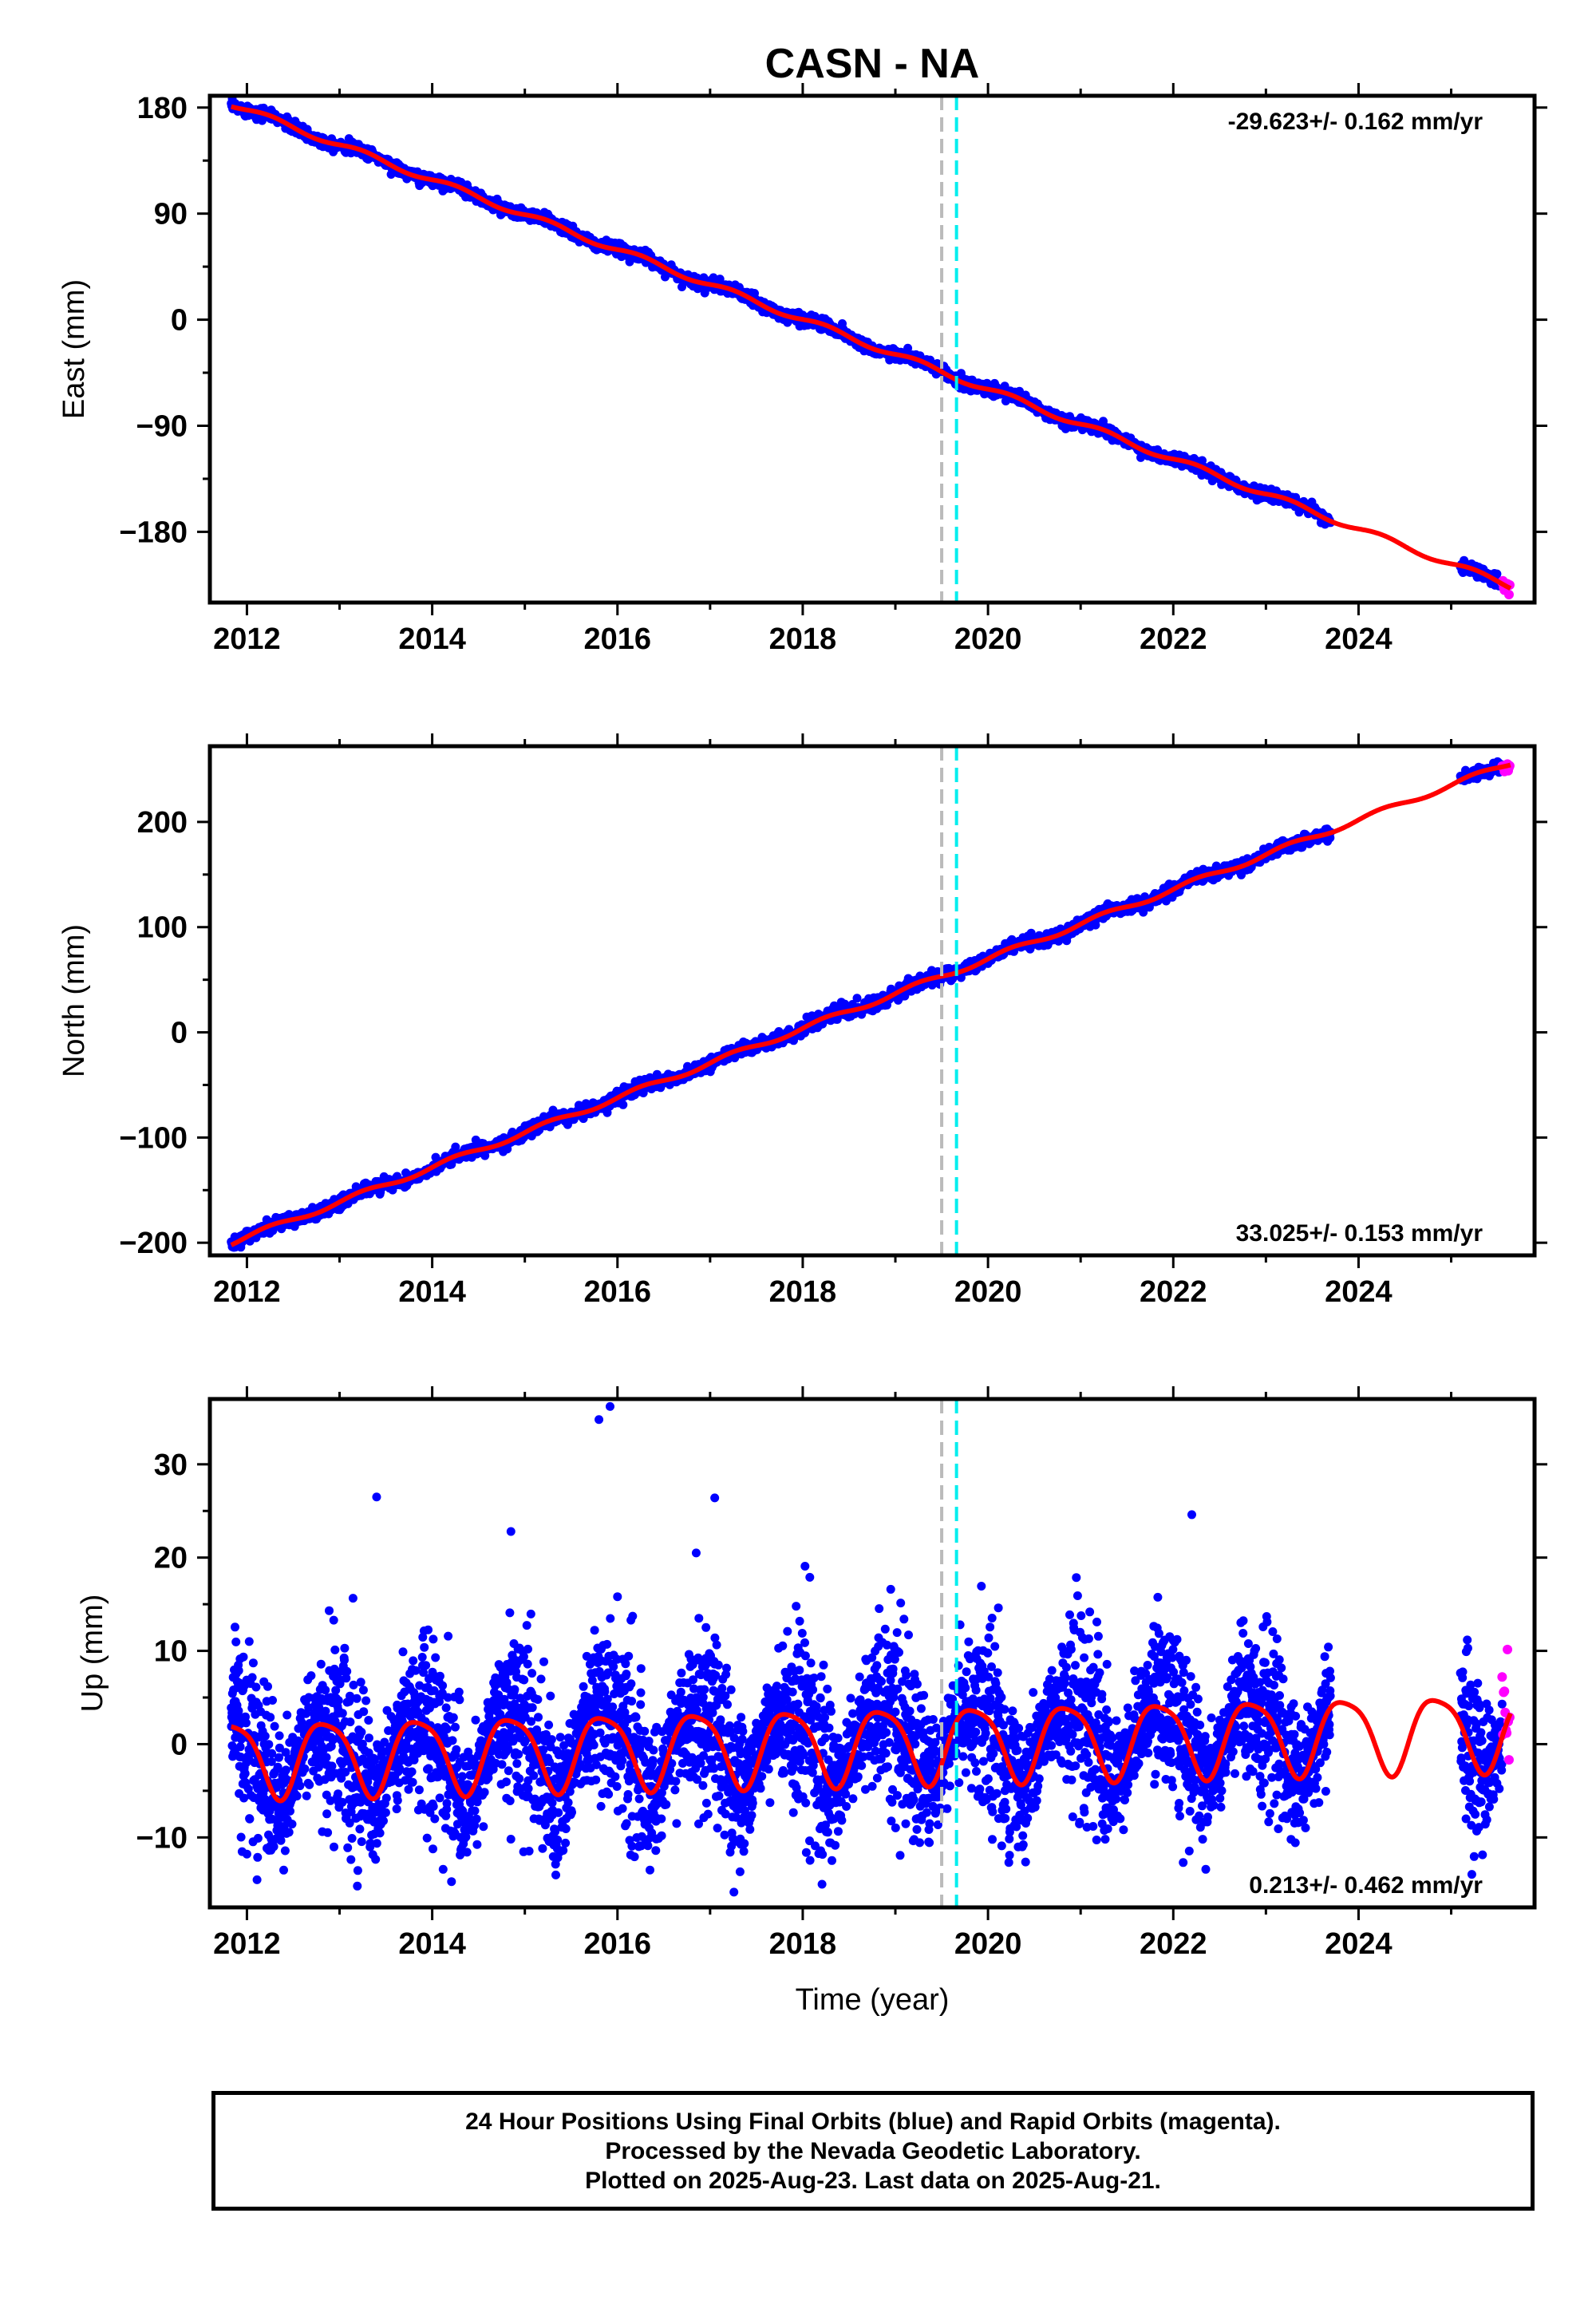 Image resolution: width=1596 pixels, height=2316 pixels. What do you see at coordinates (1359, 1233) in the screenshot?
I see `rate-label: 33.025+/- 0.153 mm/yr` at bounding box center [1359, 1233].